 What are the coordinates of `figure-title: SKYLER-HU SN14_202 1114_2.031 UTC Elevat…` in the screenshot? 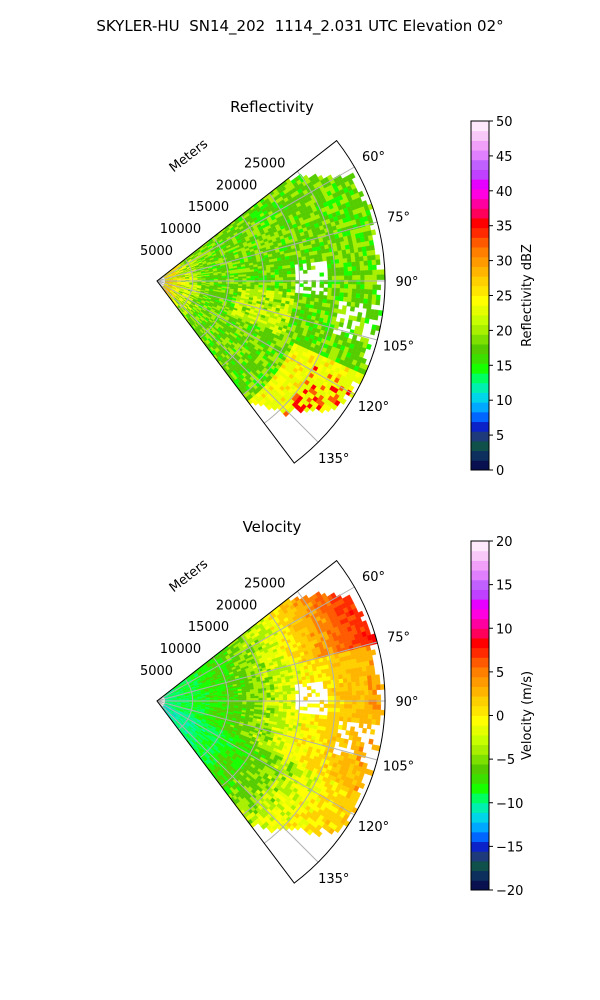 It's located at (300, 26).